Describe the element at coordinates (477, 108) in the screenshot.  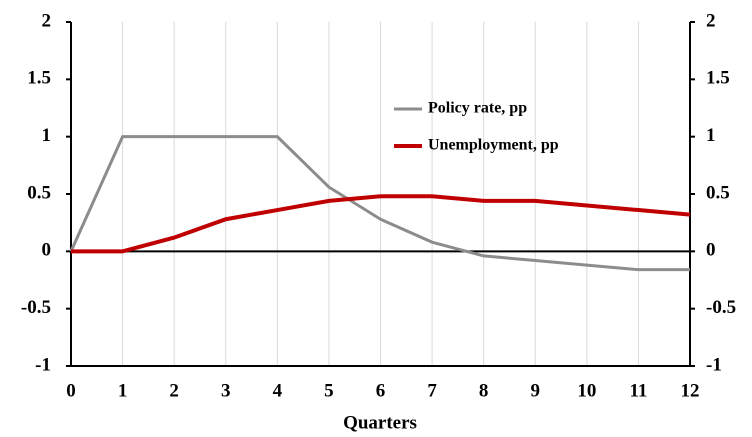
I see `legend-label: Policy rate, pp` at that location.